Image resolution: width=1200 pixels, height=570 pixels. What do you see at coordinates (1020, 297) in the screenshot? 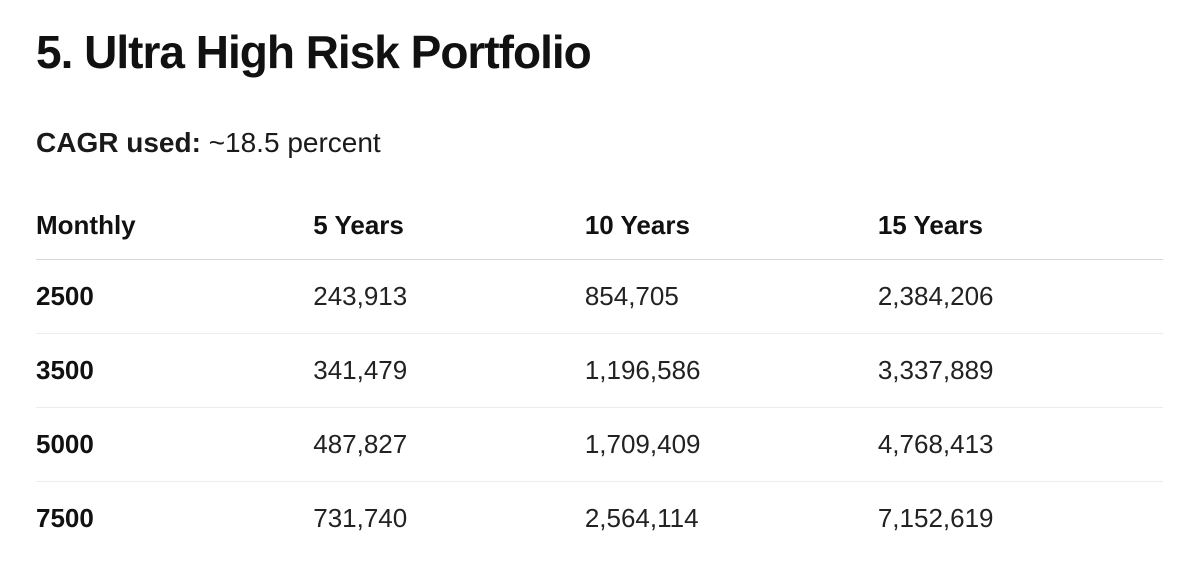
I see `cell-15-year-value: 2,384,206` at bounding box center [1020, 297].